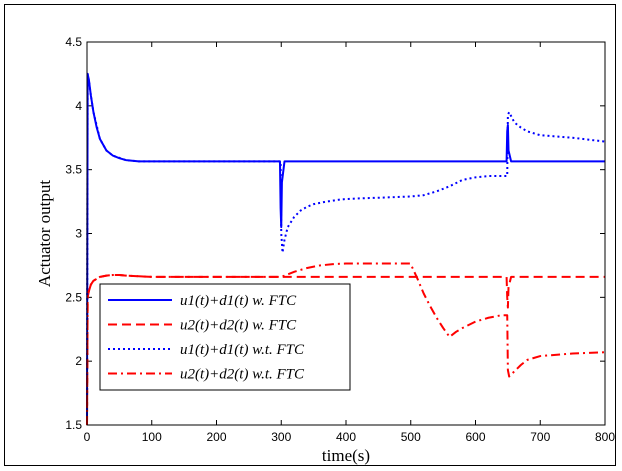  What do you see at coordinates (73, 297) in the screenshot?
I see `y-tick-label: 2.5` at bounding box center [73, 297].